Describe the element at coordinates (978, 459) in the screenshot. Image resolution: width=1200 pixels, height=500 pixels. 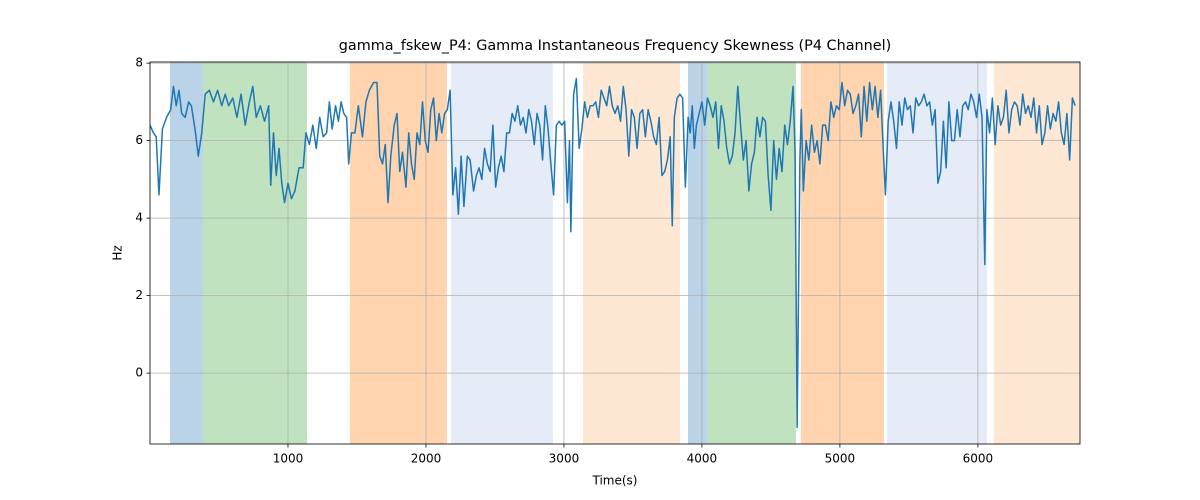
I see `x-tick-label: 6000` at that location.